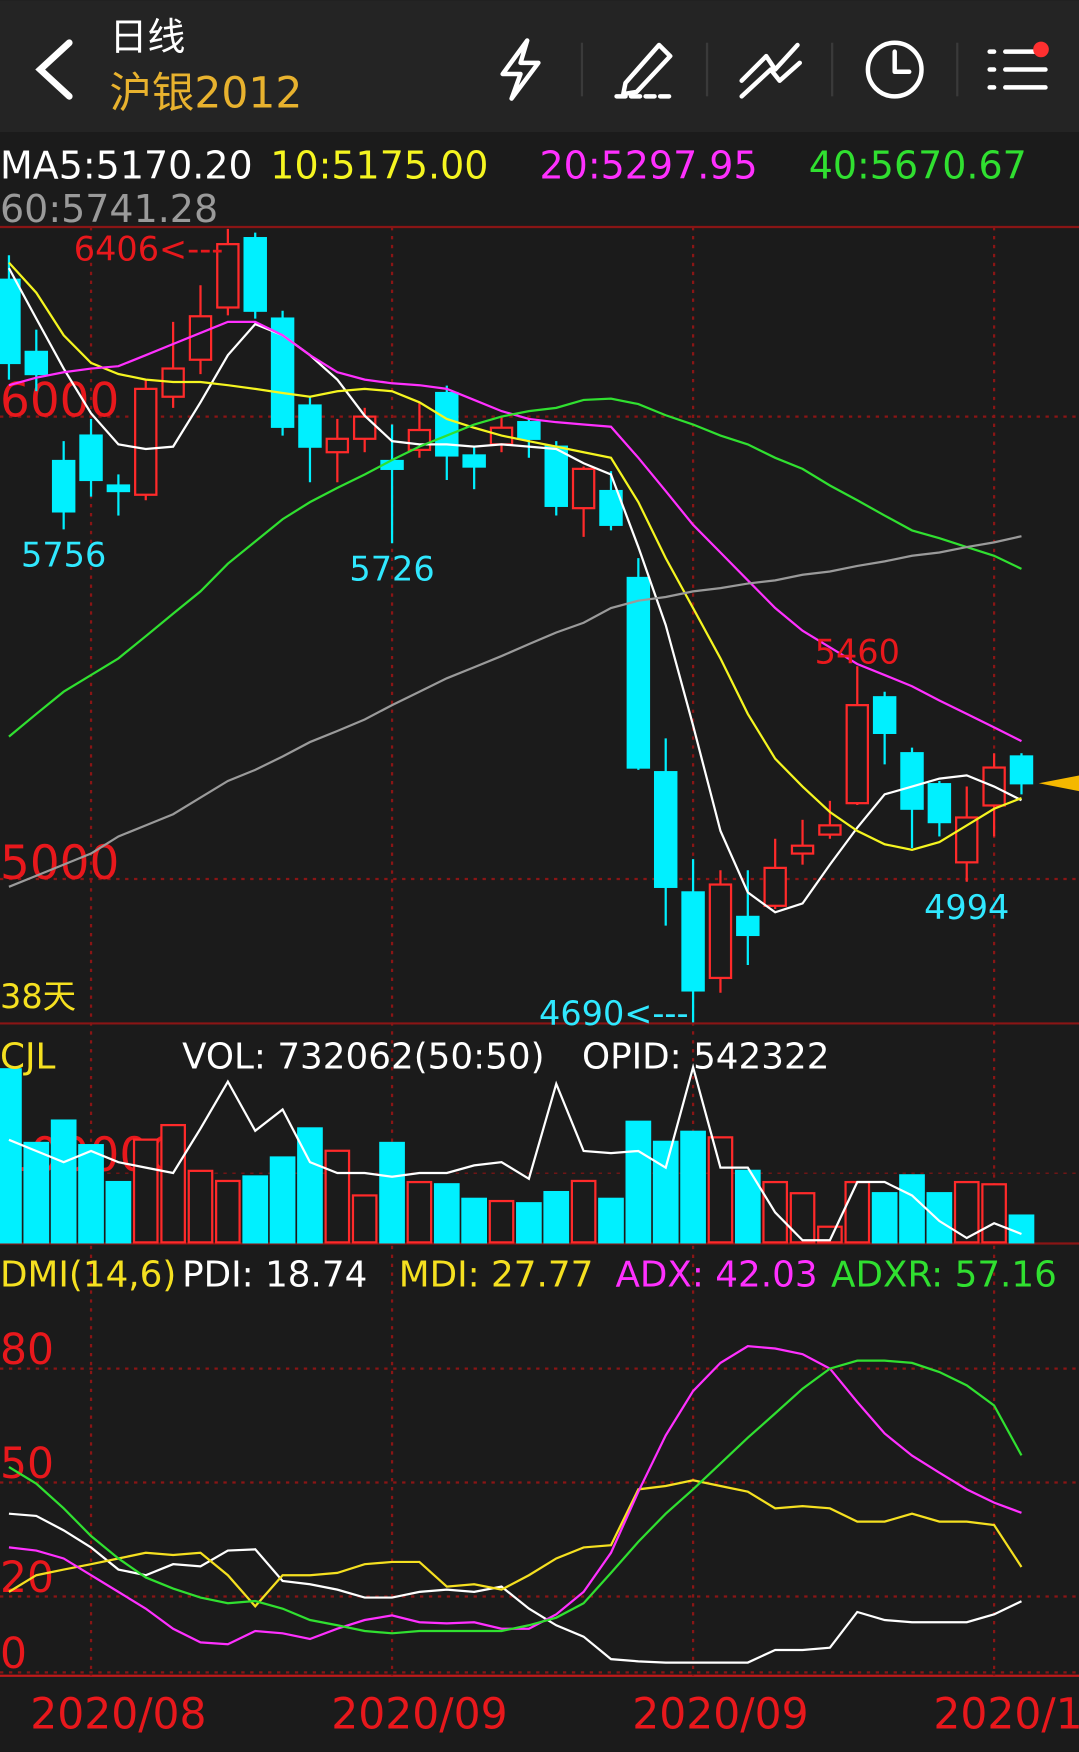 Image resolution: width=1079 pixels, height=1752 pixels. I want to click on y-tick-label: 20, so click(27, 1578).